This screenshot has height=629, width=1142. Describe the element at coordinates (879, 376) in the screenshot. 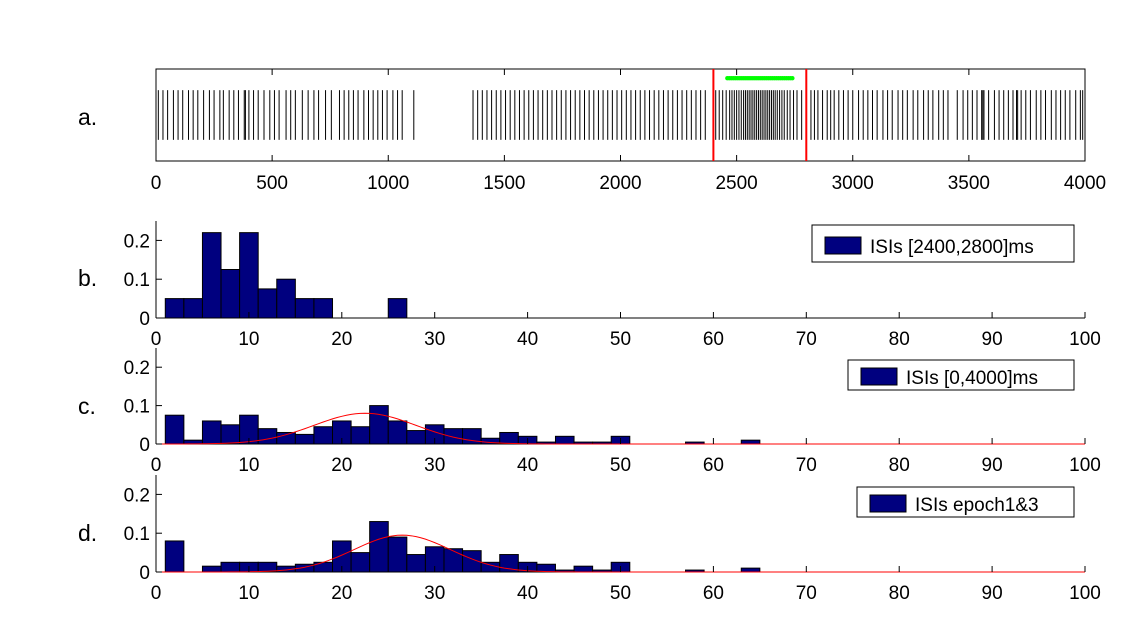

I see `legend-swatch-c` at that location.